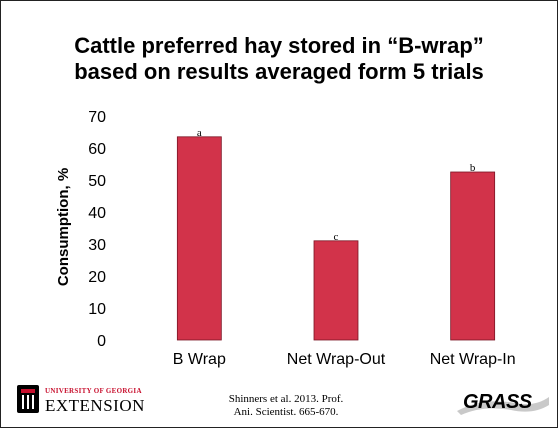 Image resolution: width=558 pixels, height=428 pixels. I want to click on x-category-label: Net Wrap-Out, so click(336, 359).